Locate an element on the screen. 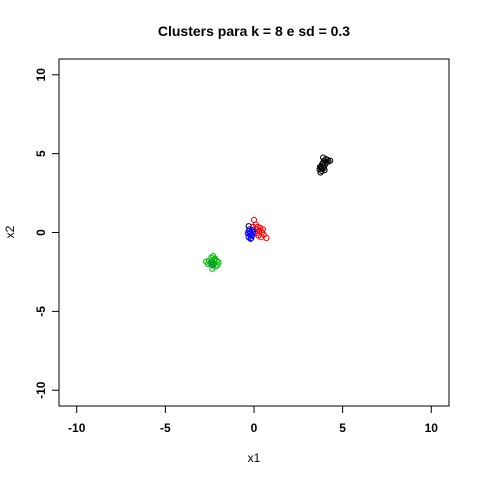  x-tick-label: -5 is located at coordinates (165, 428).